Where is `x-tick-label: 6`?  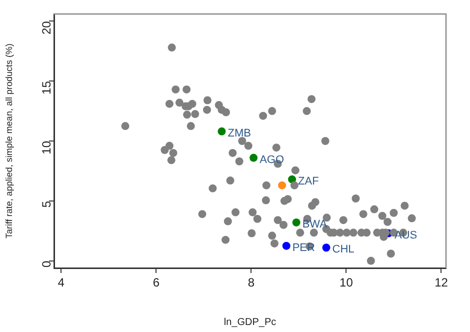 x-tick-label: 6 is located at coordinates (156, 283).